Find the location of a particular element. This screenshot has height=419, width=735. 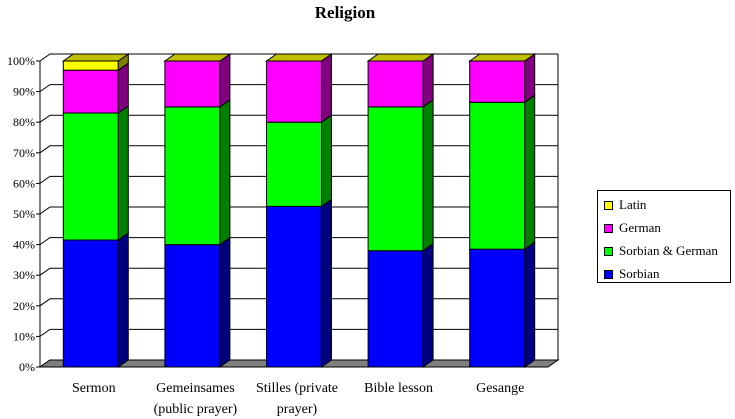

chart-legend: Latin German Sorbian & German Sorbian is located at coordinates (664, 236).